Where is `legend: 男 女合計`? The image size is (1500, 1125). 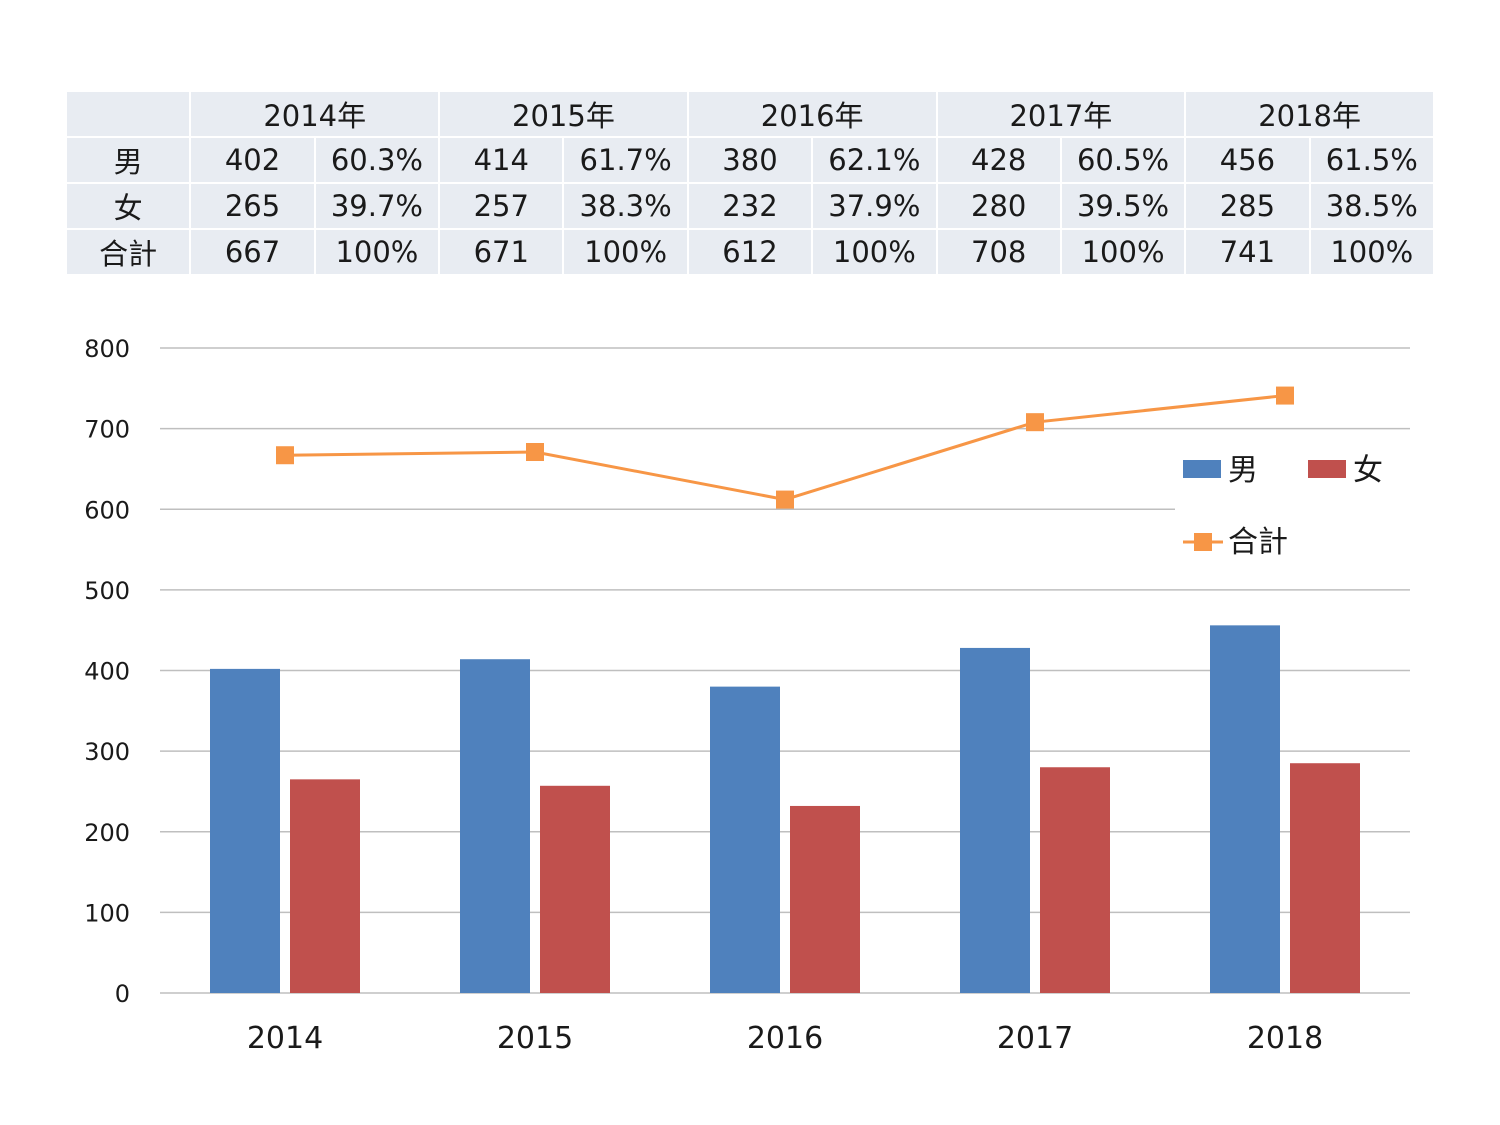
legend: 男 女合計 is located at coordinates (1283, 506).